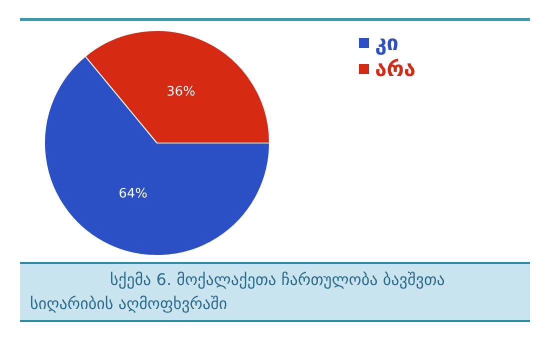 This screenshot has height=349, width=550. Describe the element at coordinates (133, 194) in the screenshot. I see `data-label: 64%` at that location.